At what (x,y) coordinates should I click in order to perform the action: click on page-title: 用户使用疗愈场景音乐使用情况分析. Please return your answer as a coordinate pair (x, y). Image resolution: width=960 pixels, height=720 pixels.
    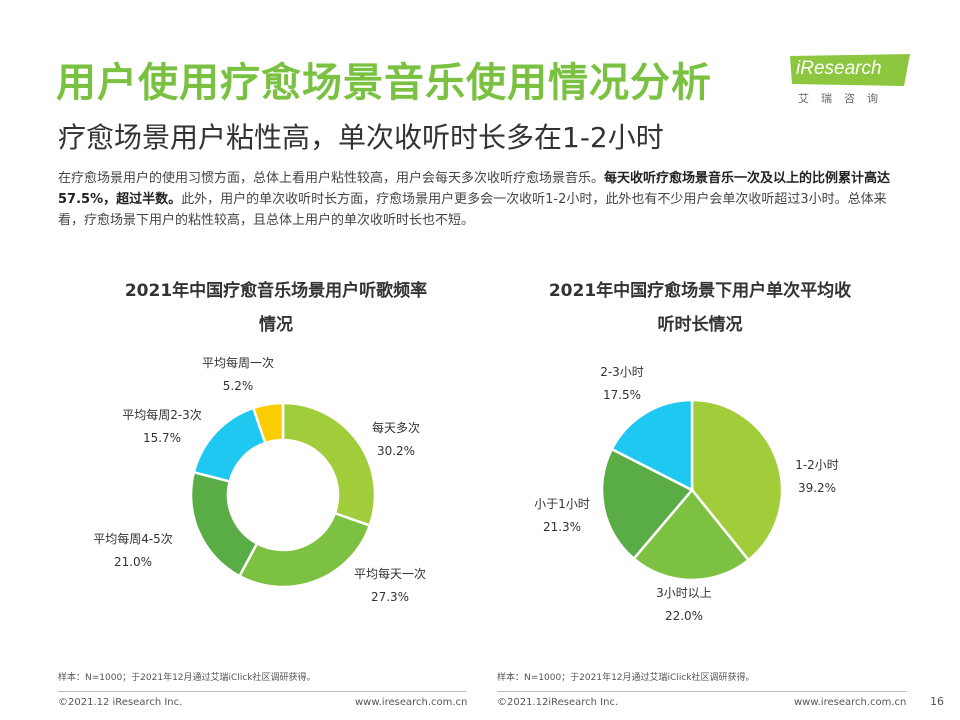
    Looking at the image, I should click on (384, 83).